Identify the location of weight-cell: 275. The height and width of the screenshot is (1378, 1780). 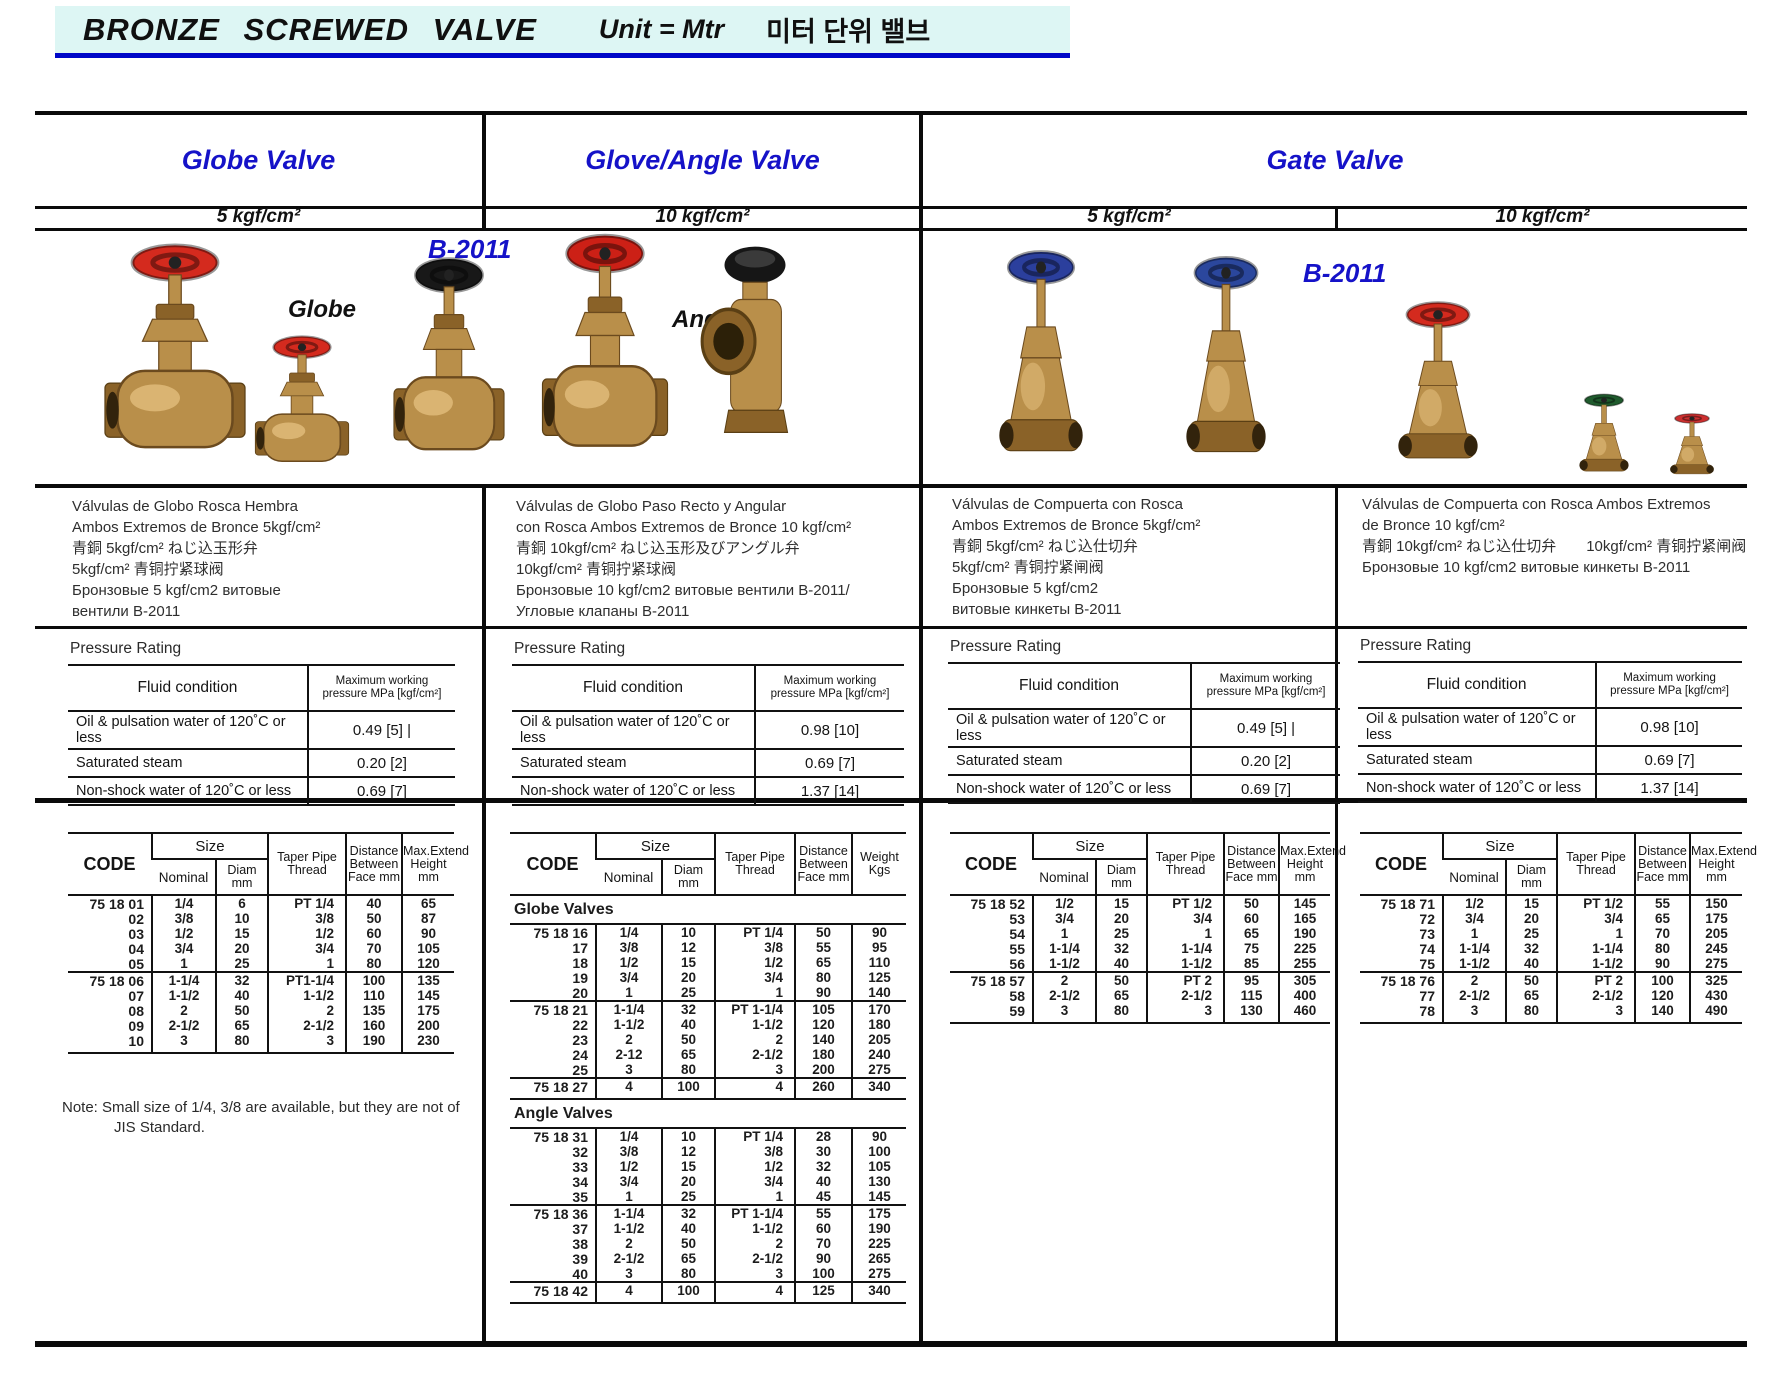
(878, 1070).